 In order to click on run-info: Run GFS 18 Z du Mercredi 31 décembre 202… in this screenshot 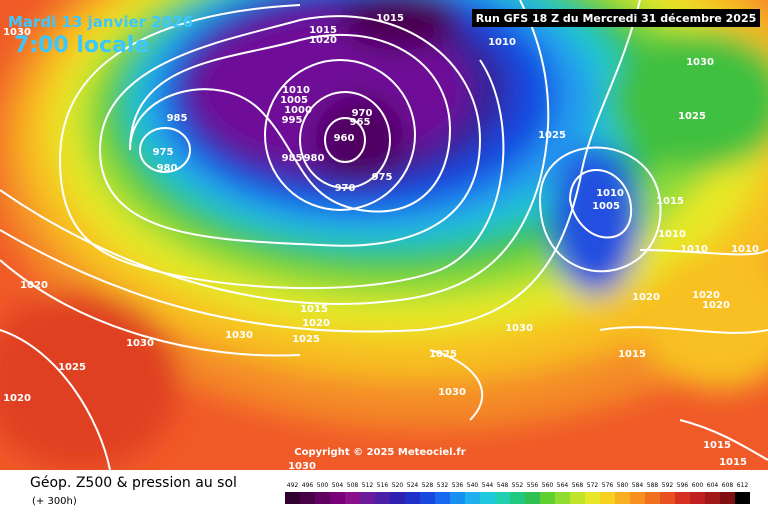, I will do `click(616, 18)`.